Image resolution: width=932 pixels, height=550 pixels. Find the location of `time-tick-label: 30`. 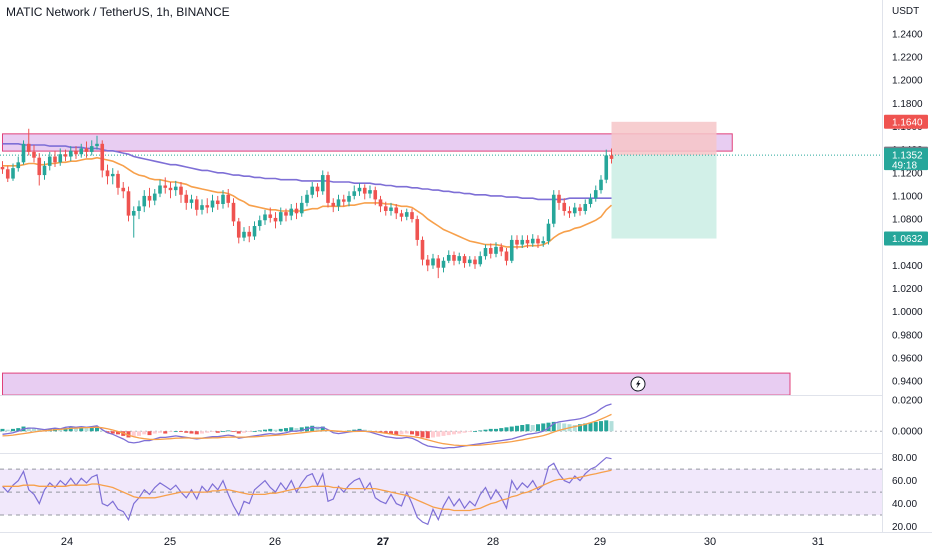

time-tick-label: 30 is located at coordinates (710, 542).